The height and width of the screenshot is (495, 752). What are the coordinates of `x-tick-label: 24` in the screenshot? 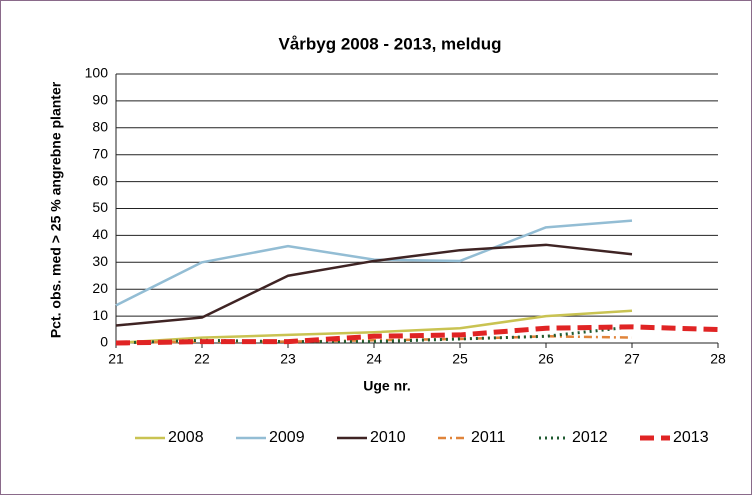 It's located at (374, 359).